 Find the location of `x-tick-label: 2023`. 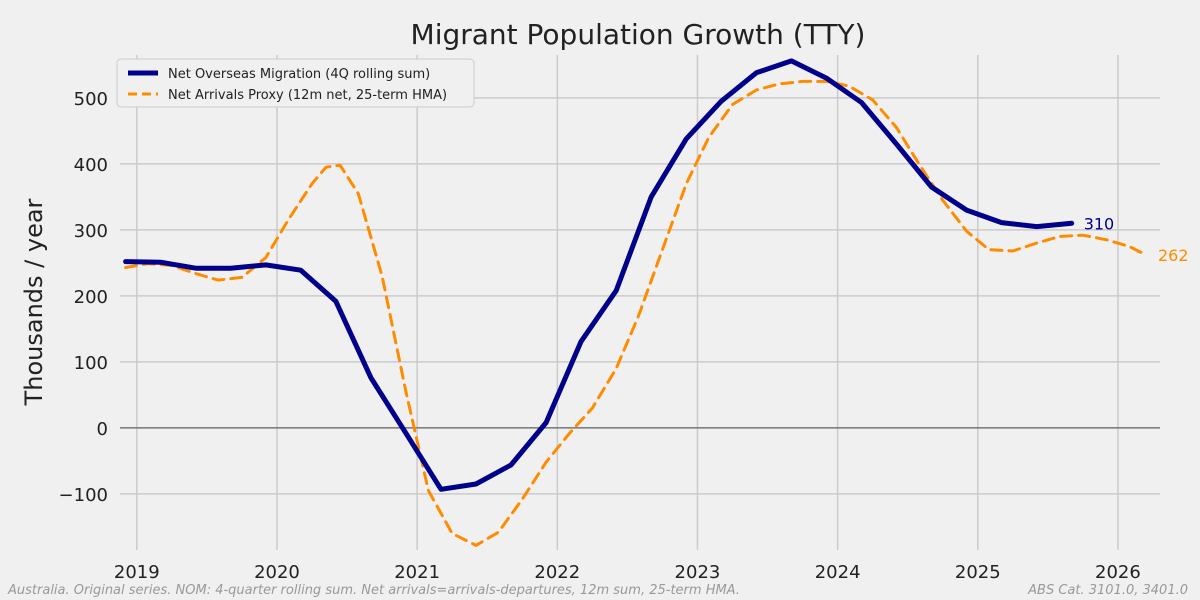

x-tick-label: 2023 is located at coordinates (698, 572).